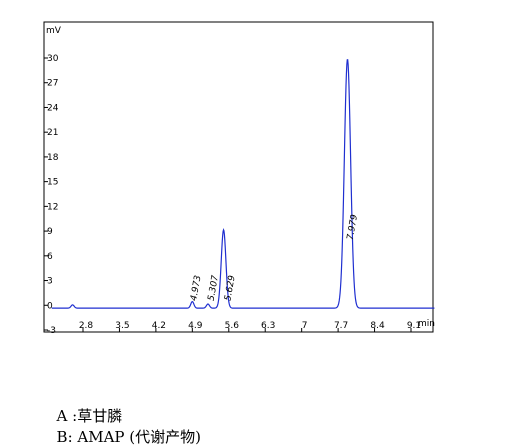 This screenshot has width=529, height=447. Describe the element at coordinates (53, 158) in the screenshot. I see `y-tick-label: 18` at that location.